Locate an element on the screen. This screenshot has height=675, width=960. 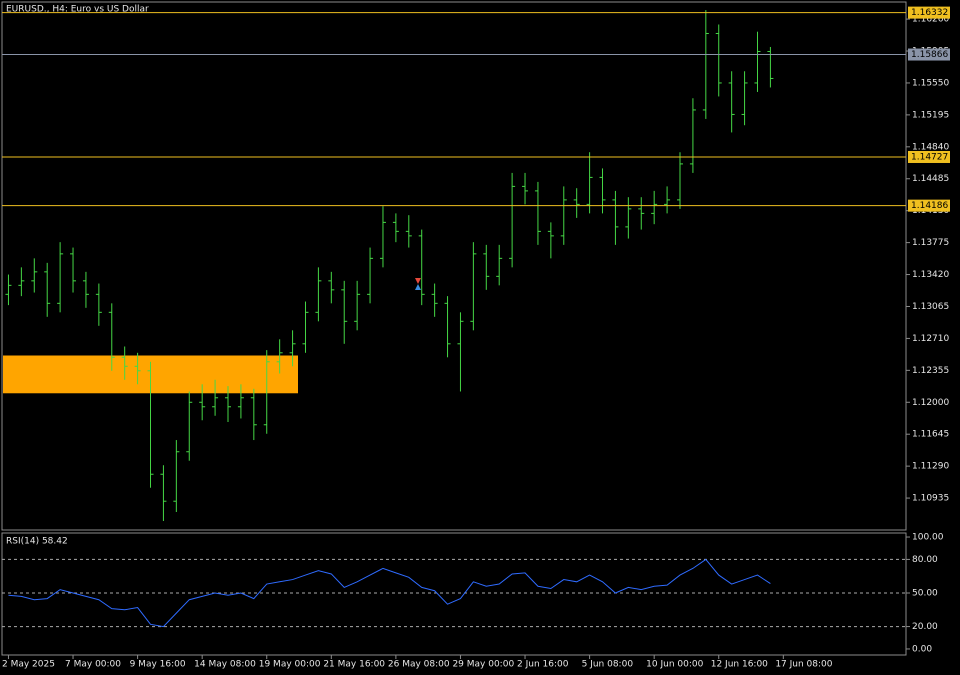
x-tick-label: 19 May 00:00 is located at coordinates (290, 665).